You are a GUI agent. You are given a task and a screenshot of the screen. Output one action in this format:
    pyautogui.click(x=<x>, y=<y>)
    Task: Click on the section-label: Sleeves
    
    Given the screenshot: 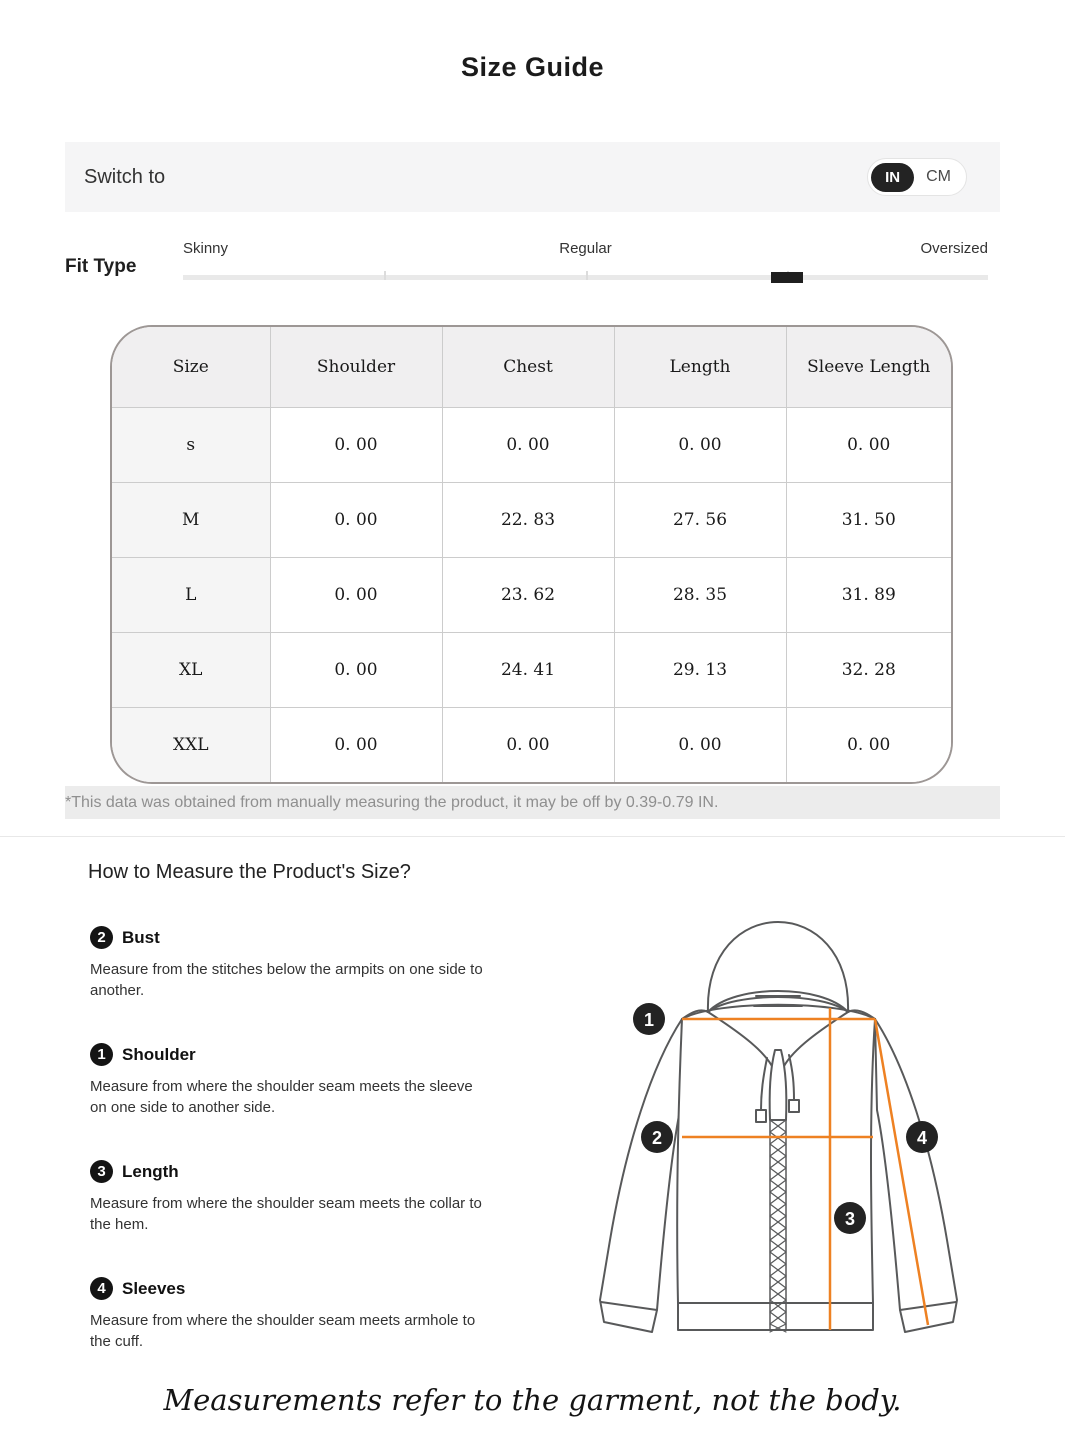 What is the action you would take?
    pyautogui.click(x=154, y=1288)
    